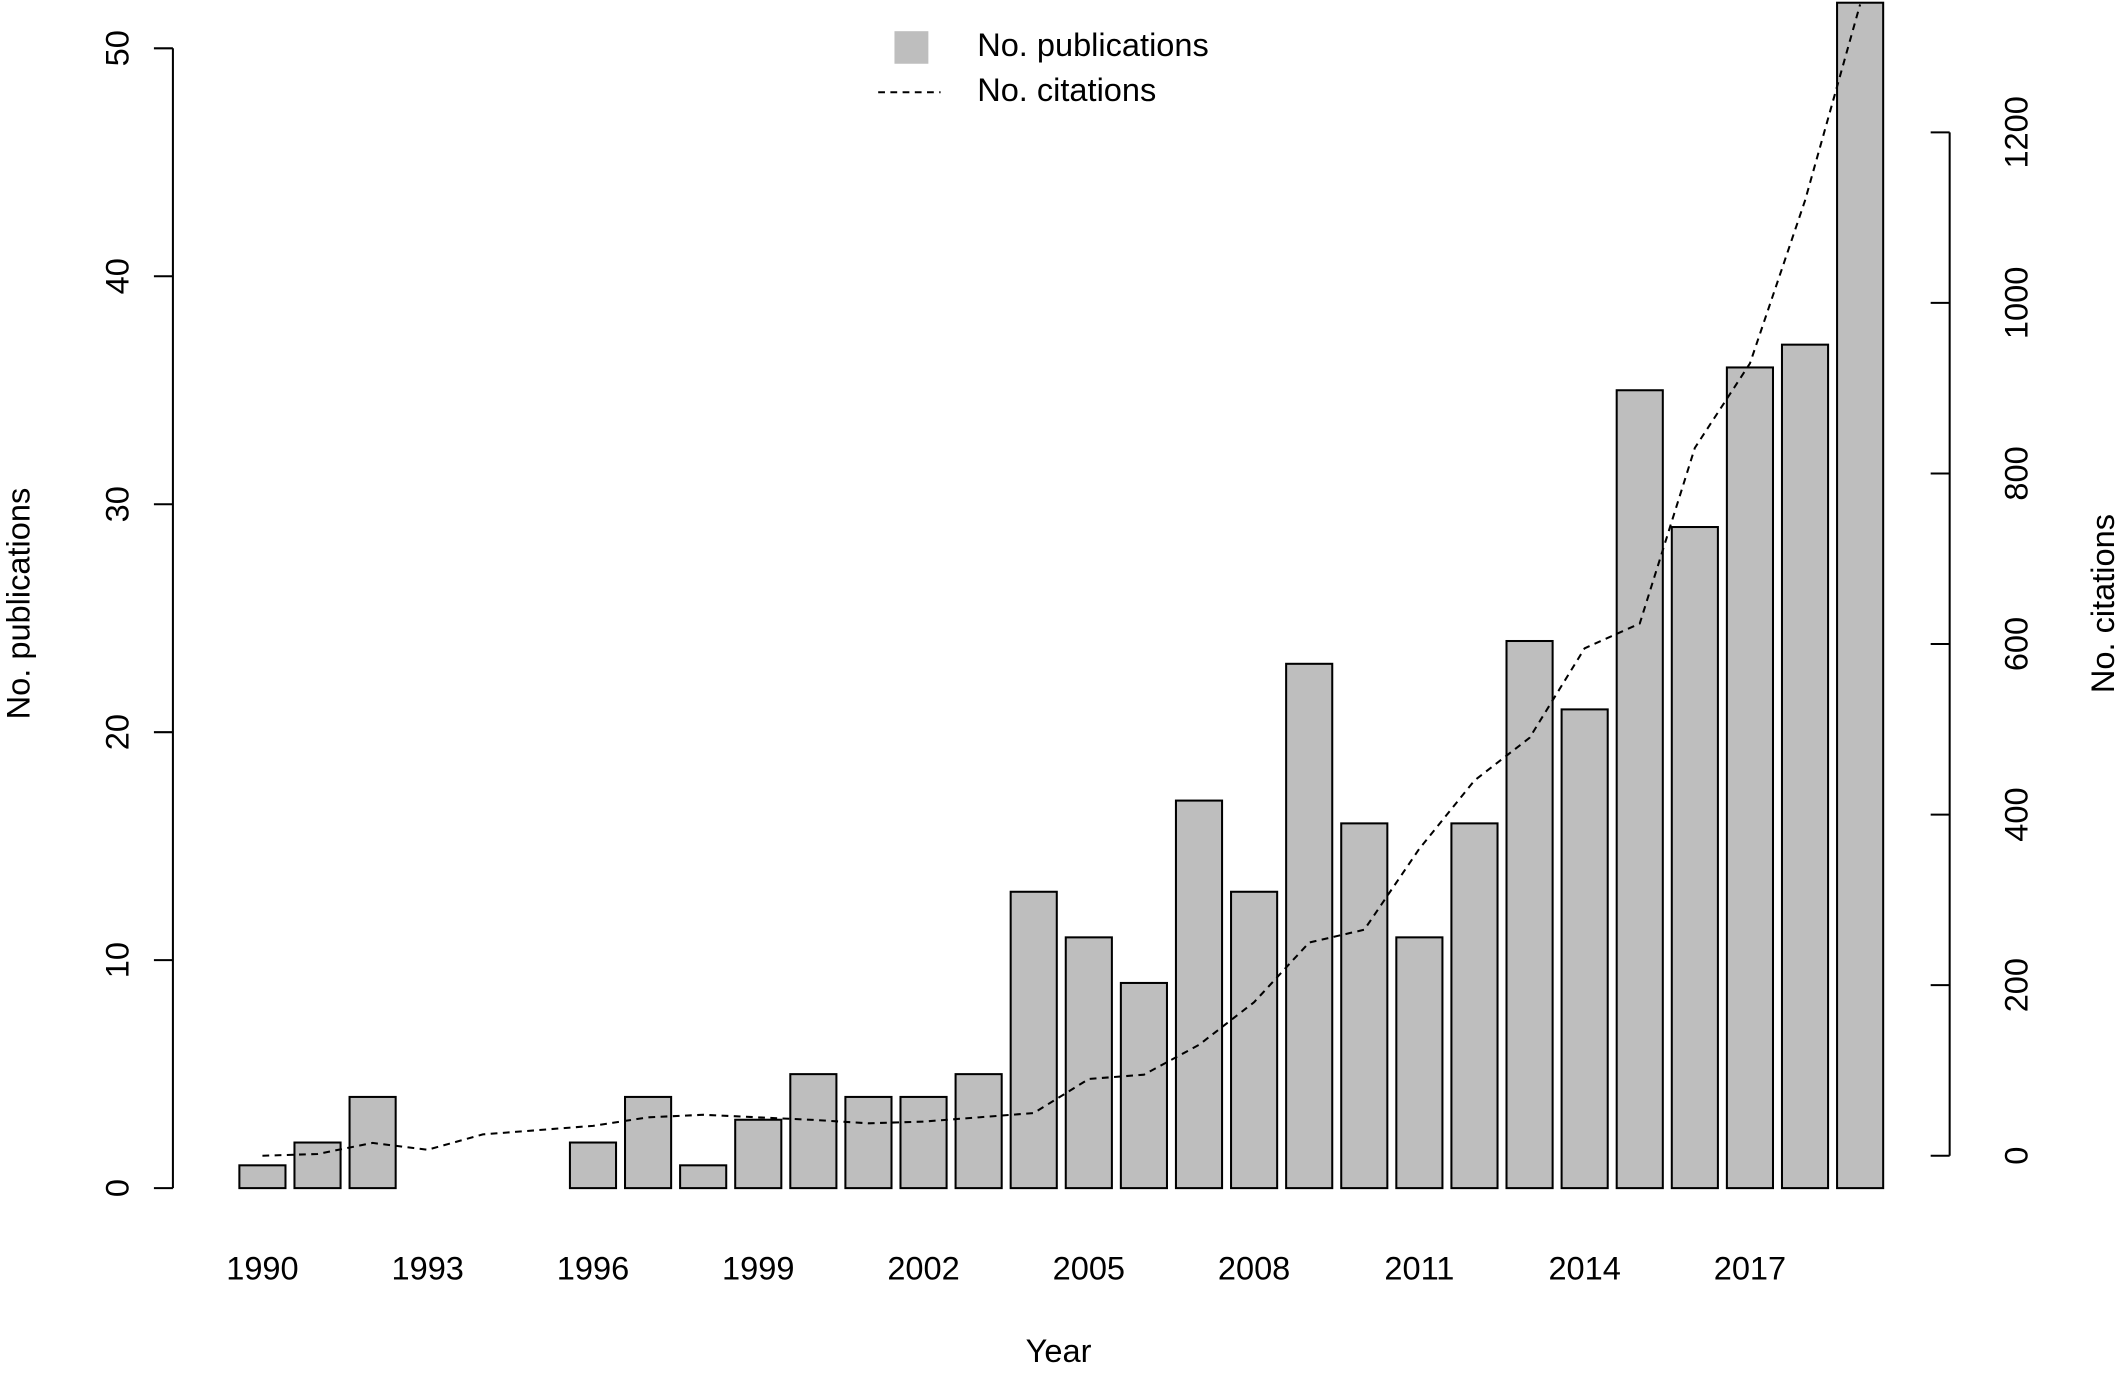  What do you see at coordinates (262, 1268) in the screenshot?
I see `x-tick-label: 1990` at bounding box center [262, 1268].